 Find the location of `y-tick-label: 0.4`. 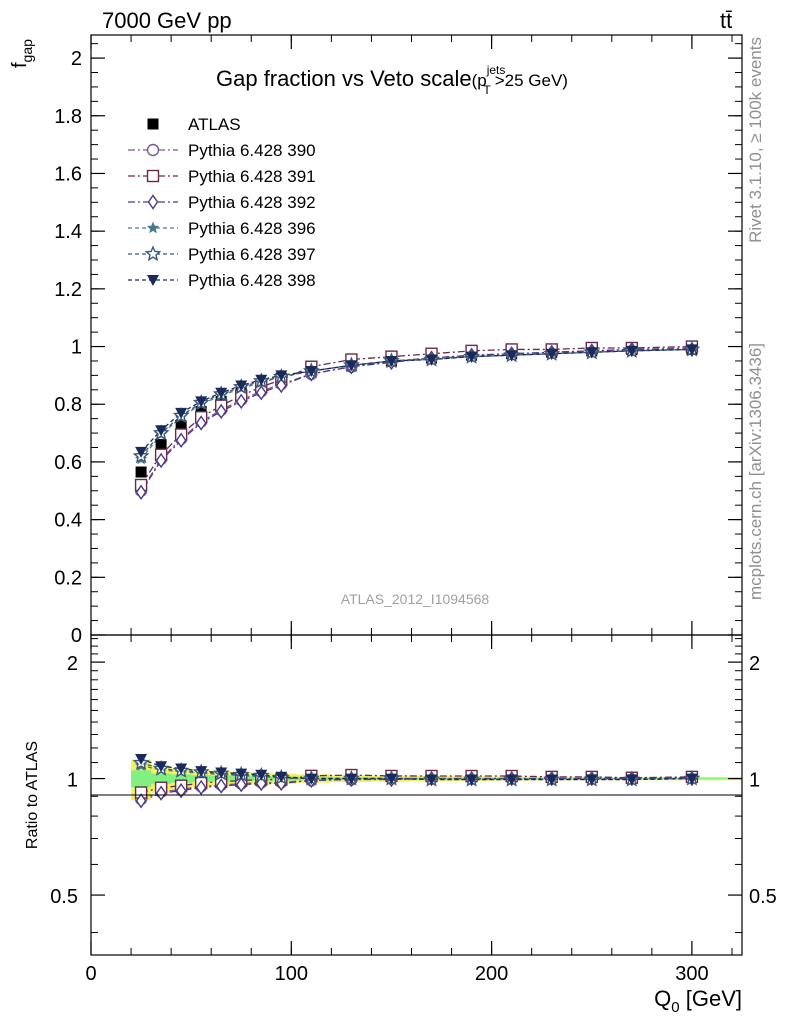

y-tick-label: 0.4 is located at coordinates (68, 521).